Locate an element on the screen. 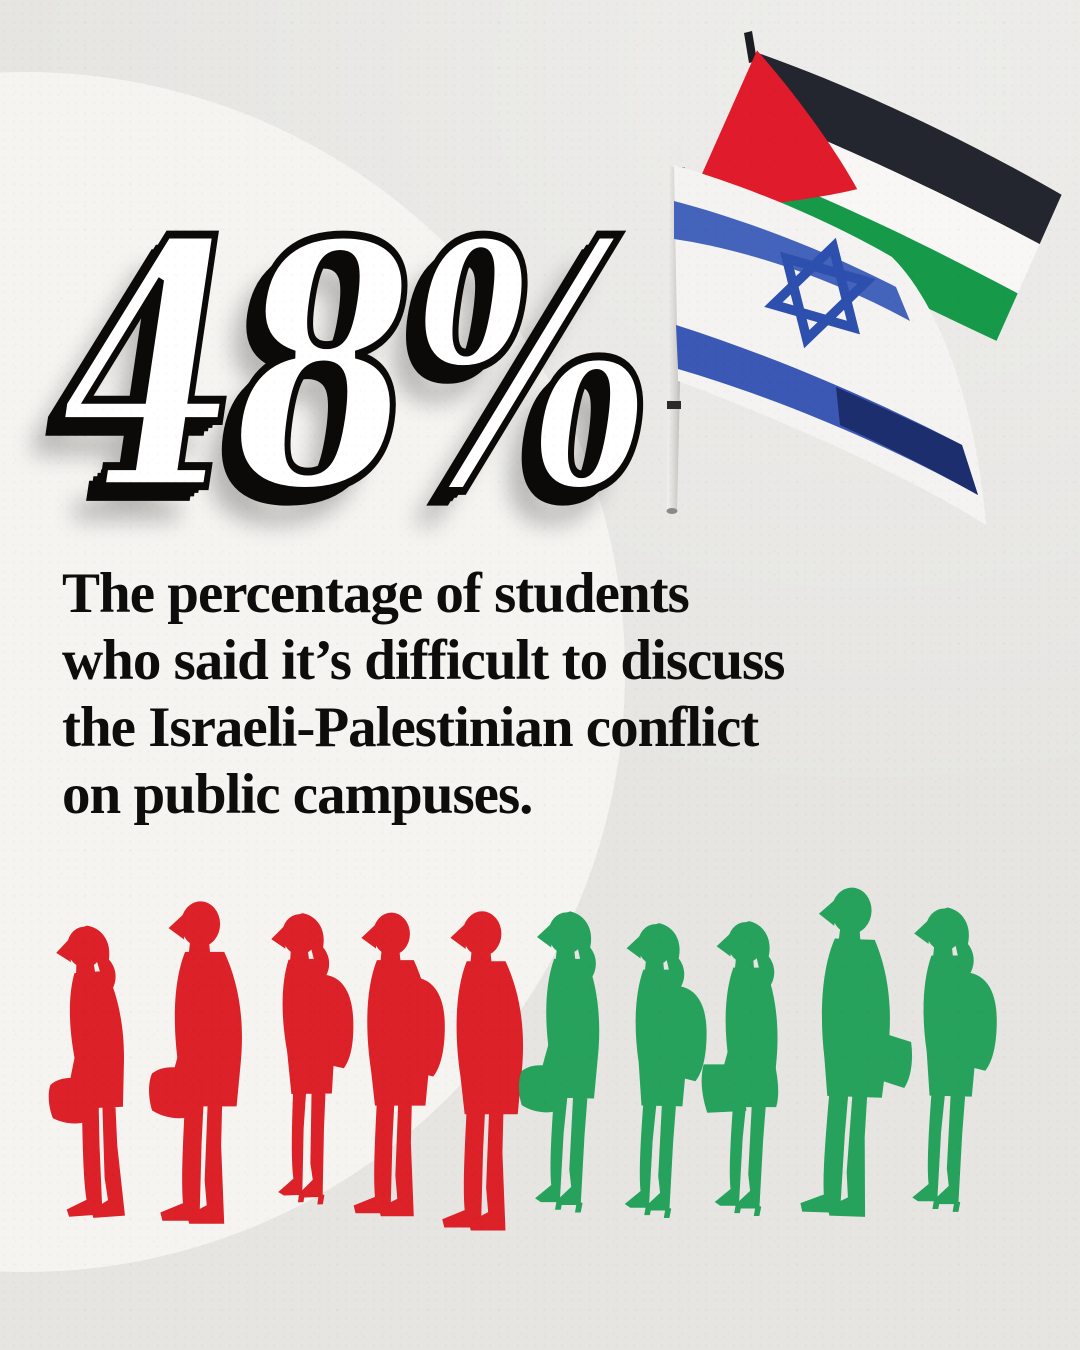  palestinian-flag-black-stripe is located at coordinates (898, 149).